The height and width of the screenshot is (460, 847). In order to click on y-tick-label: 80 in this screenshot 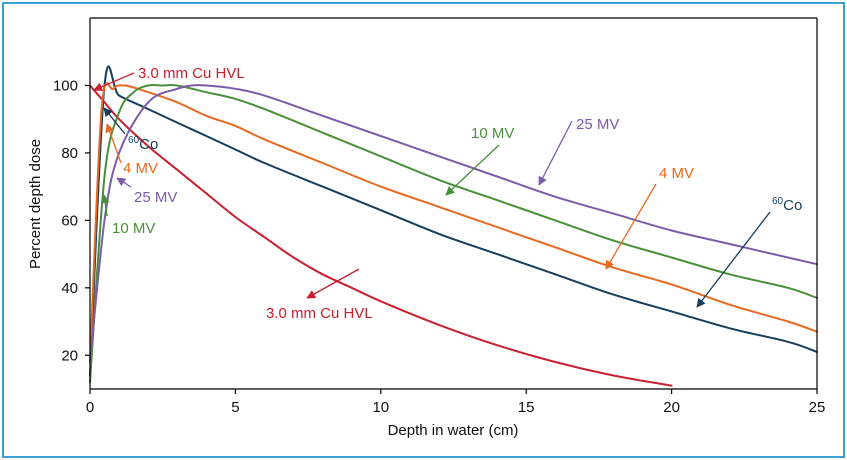, I will do `click(69, 153)`.